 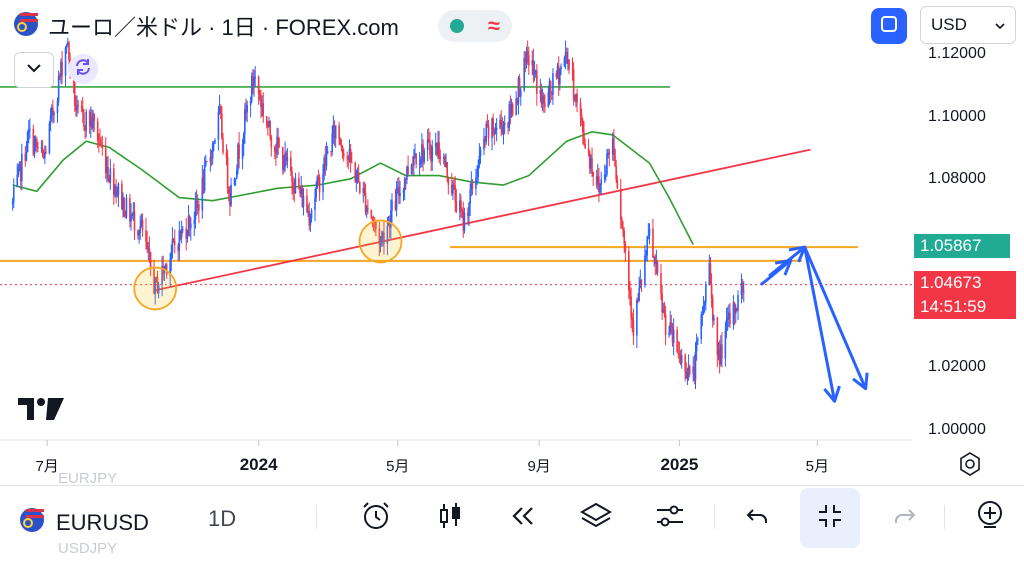 What do you see at coordinates (83, 69) in the screenshot?
I see `refresh-button` at bounding box center [83, 69].